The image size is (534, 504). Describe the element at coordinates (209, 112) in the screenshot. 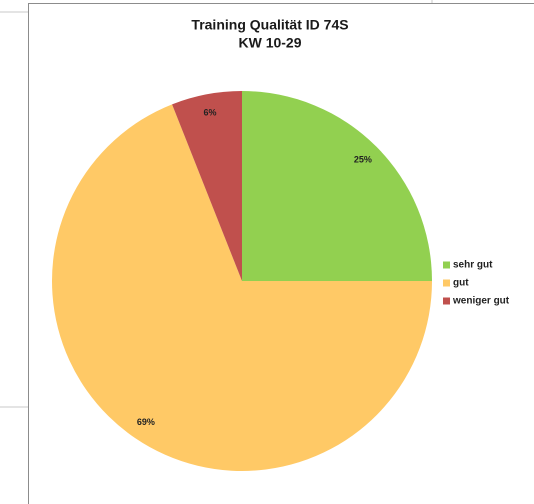

I see `data-label: 6%` at that location.